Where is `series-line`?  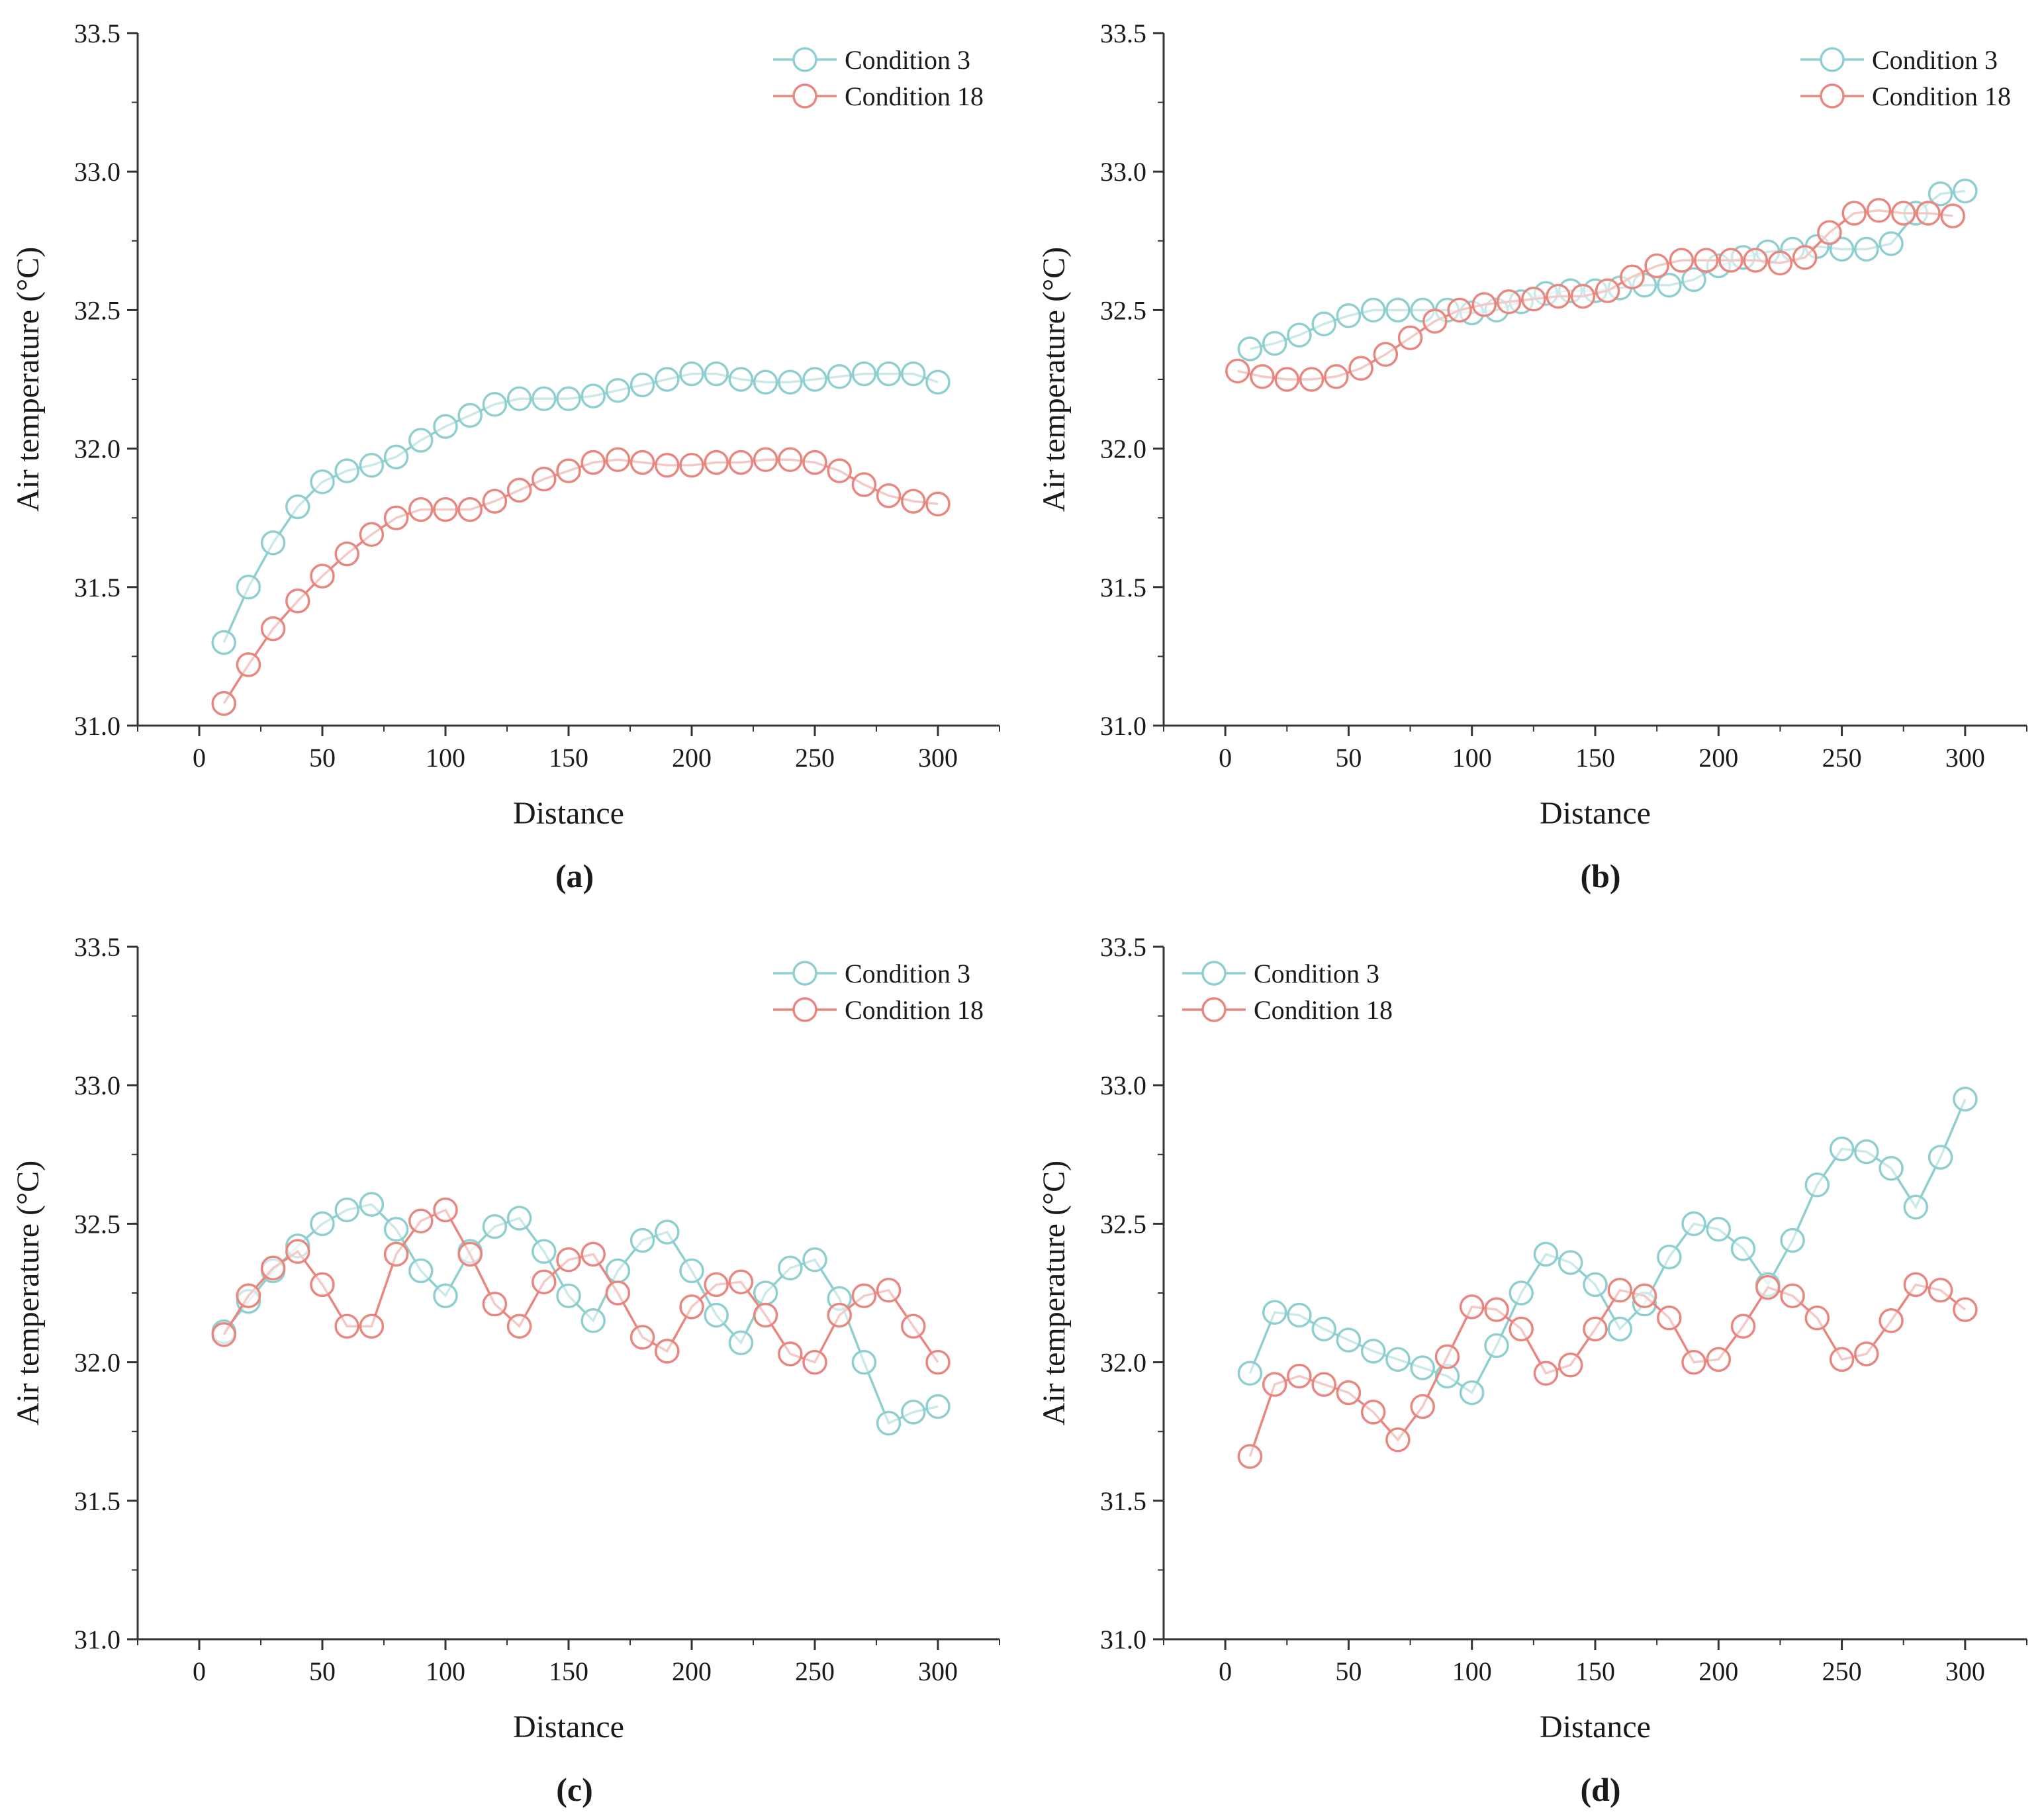 series-line is located at coordinates (580, 508).